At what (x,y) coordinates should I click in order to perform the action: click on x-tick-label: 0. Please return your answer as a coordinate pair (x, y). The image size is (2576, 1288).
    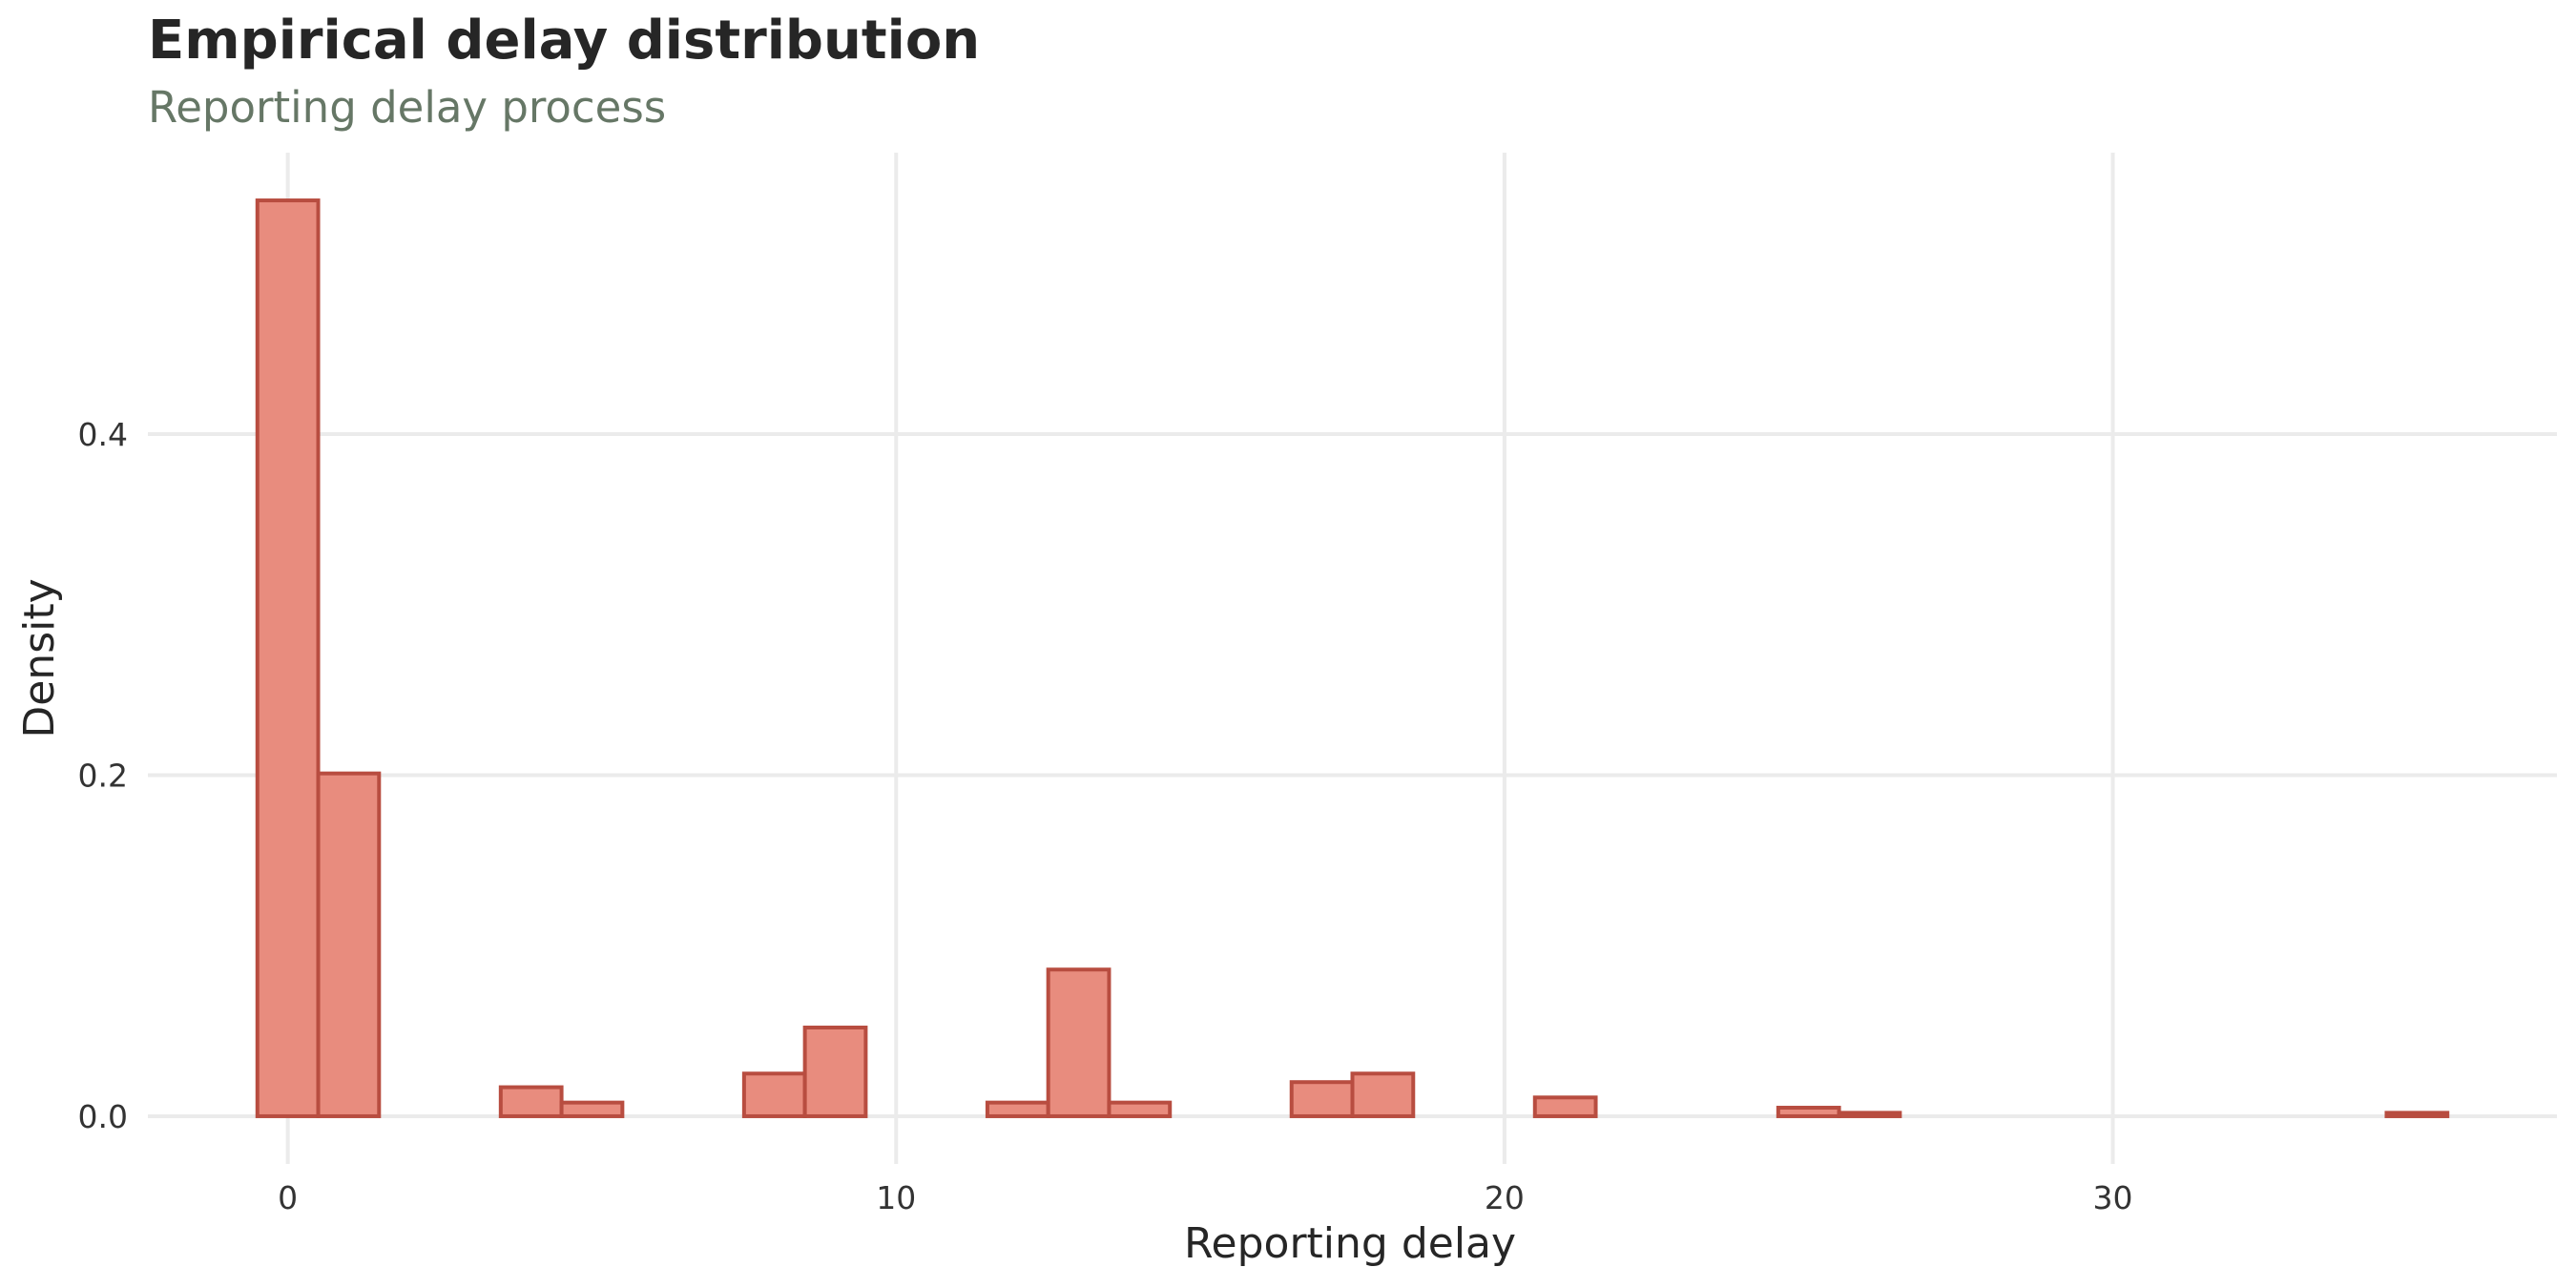
    Looking at the image, I should click on (288, 1197).